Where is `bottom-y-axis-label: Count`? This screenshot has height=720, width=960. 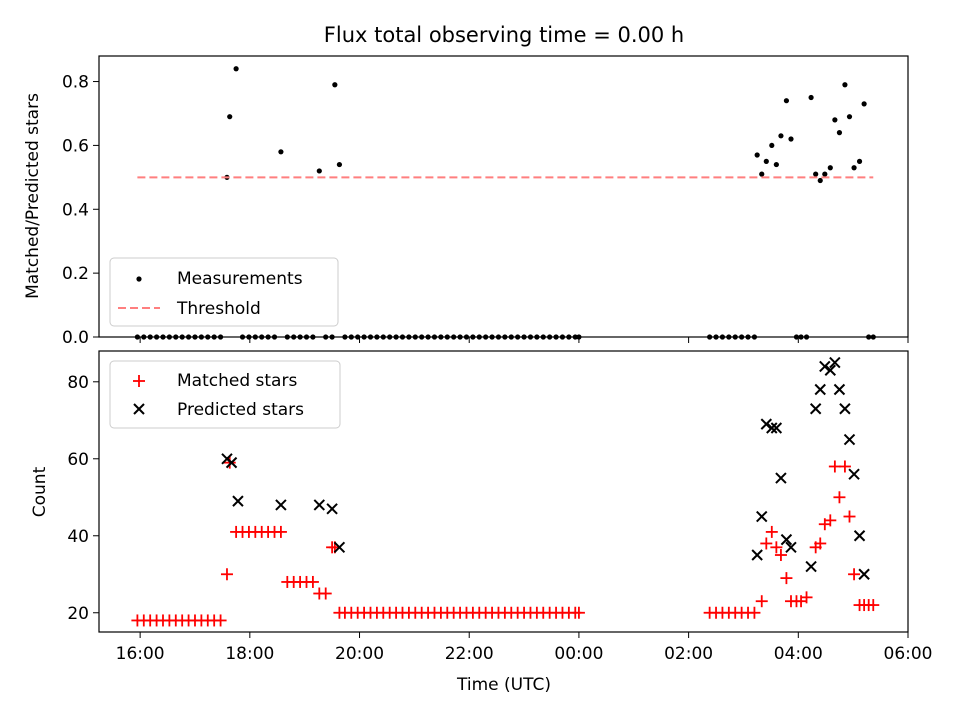 bottom-y-axis-label: Count is located at coordinates (40, 491).